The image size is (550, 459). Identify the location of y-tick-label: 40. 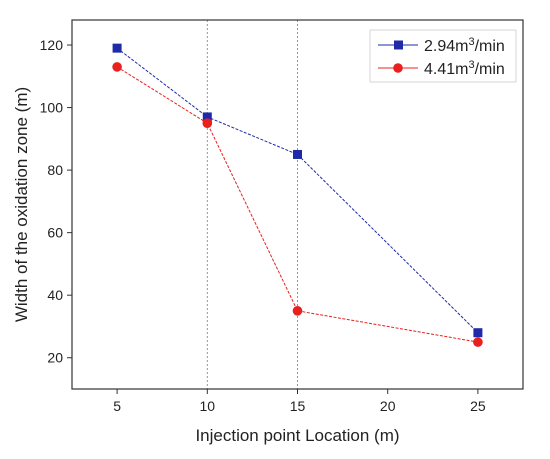
(55, 295).